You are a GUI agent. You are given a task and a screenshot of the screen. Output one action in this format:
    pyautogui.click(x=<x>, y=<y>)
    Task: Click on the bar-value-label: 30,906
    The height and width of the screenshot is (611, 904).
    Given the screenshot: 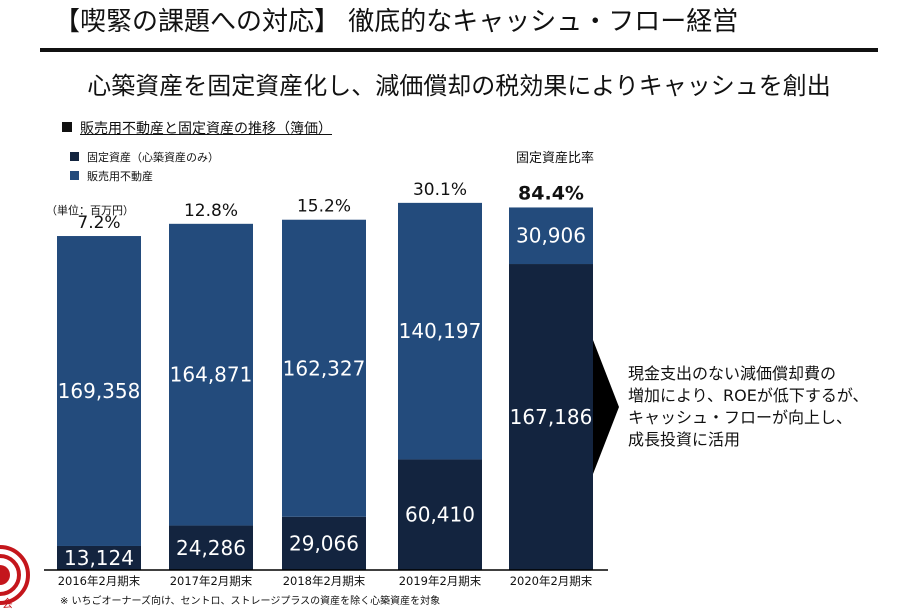 What is the action you would take?
    pyautogui.click(x=551, y=236)
    